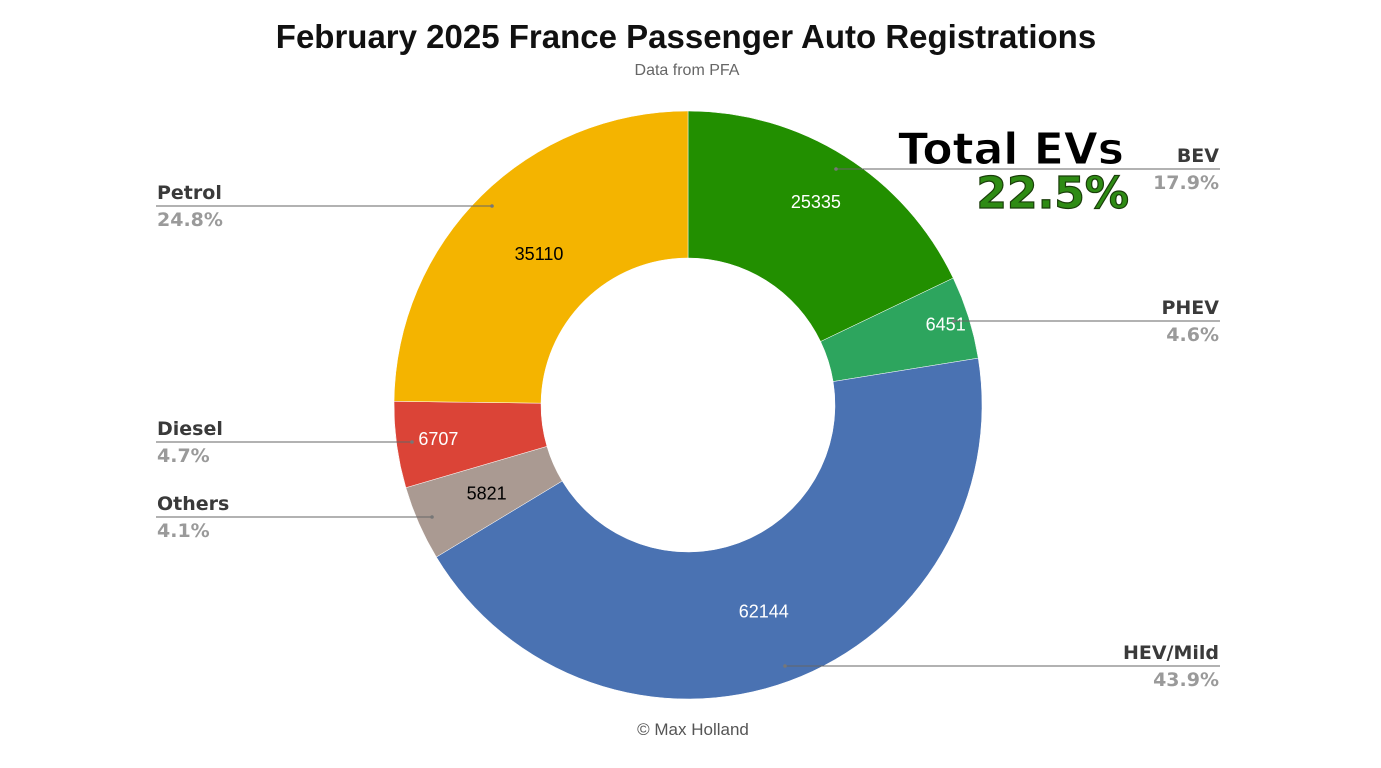 This screenshot has width=1381, height=768. What do you see at coordinates (1198, 156) in the screenshot?
I see `legend-name-bev: BEV` at bounding box center [1198, 156].